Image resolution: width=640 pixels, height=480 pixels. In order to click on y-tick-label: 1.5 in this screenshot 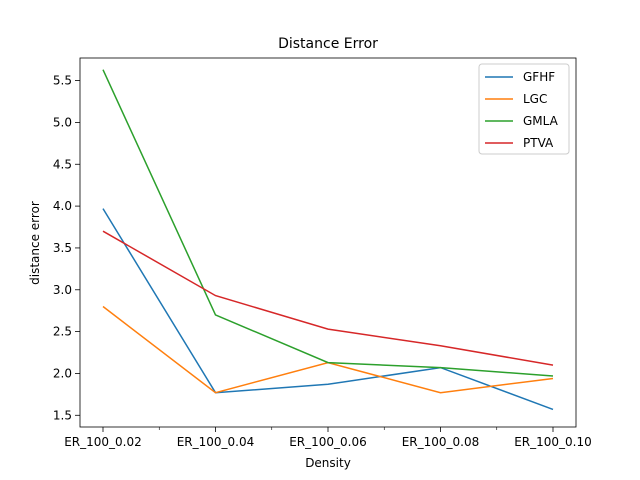, I will do `click(62, 415)`.